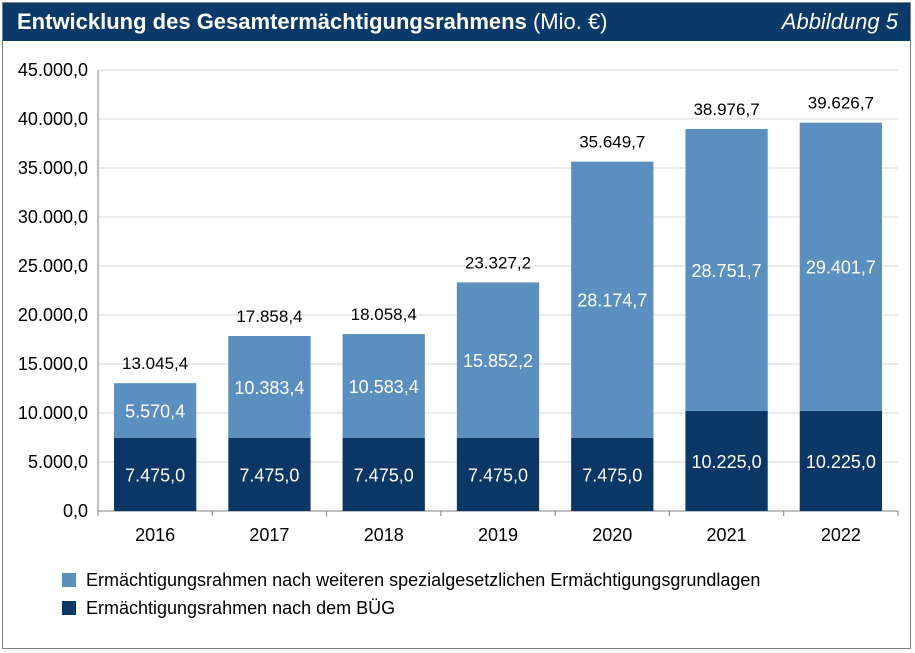 The width and height of the screenshot is (915, 653). I want to click on y-tick-label: 25.000,0, so click(53, 266).